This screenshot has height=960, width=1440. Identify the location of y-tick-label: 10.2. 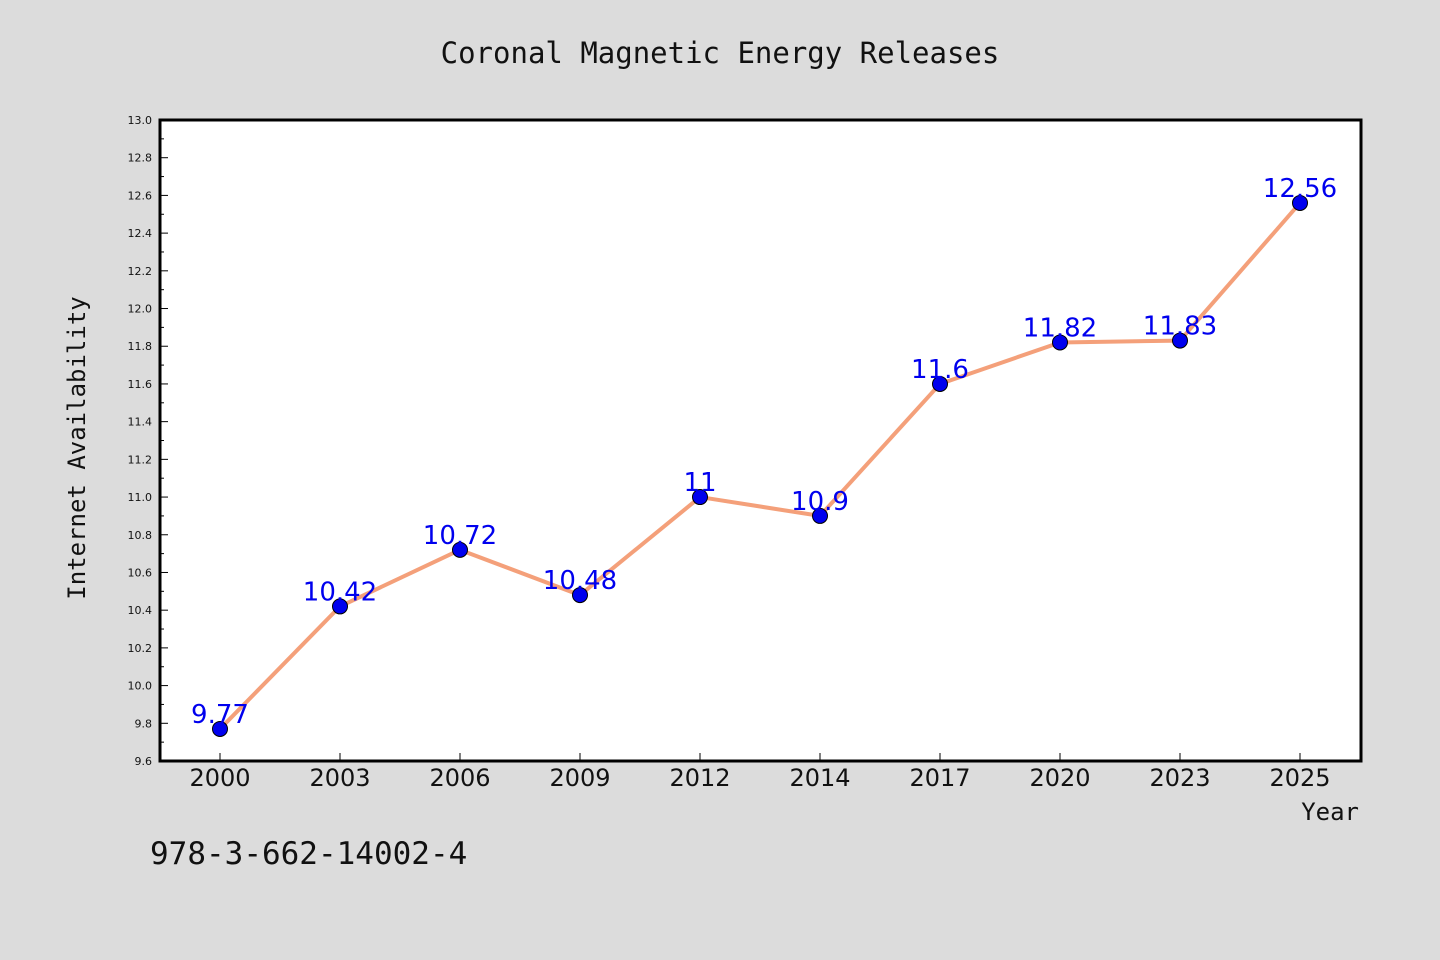
(140, 648).